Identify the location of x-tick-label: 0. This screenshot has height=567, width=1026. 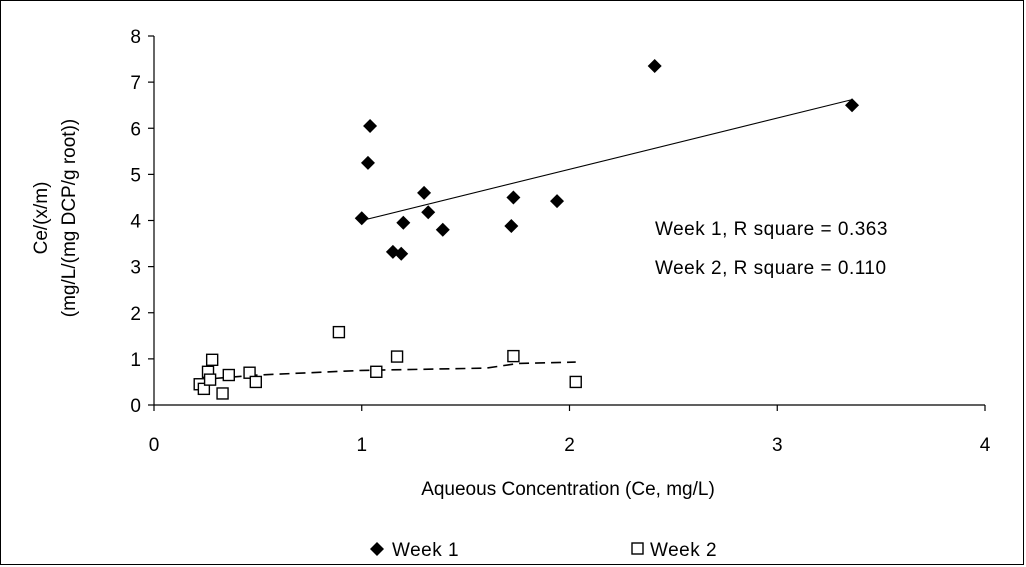
(154, 445).